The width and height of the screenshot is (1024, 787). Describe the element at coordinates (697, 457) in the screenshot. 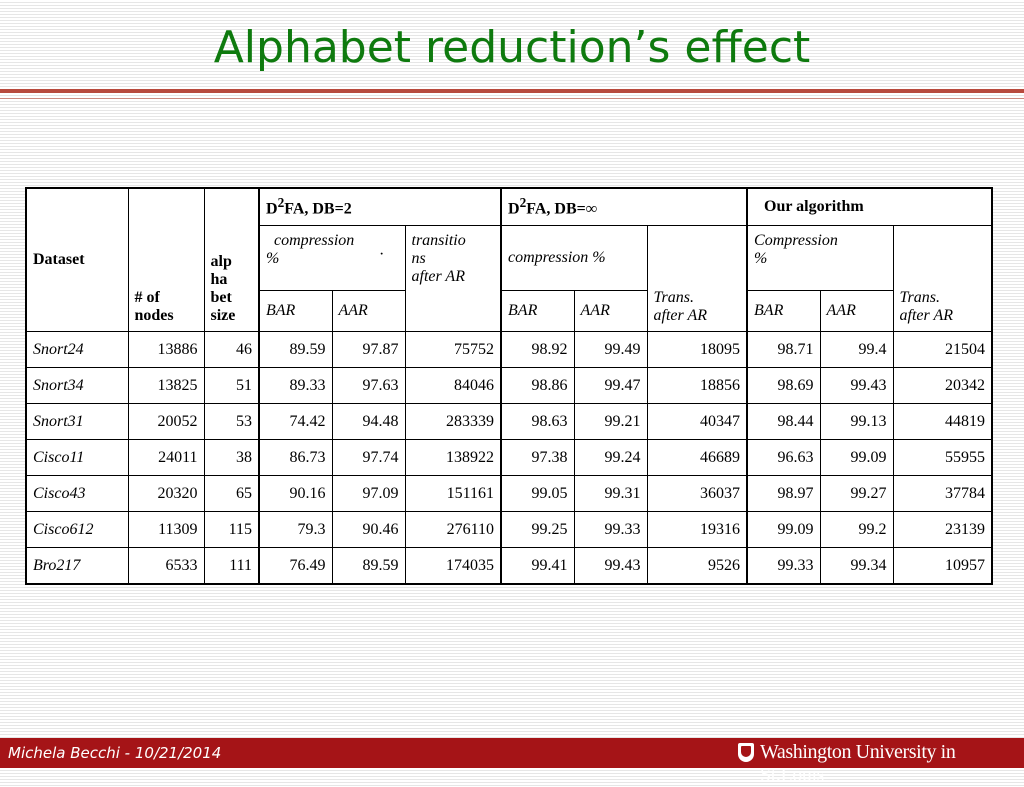

I see `cell-dbinf-trans: 46689` at that location.